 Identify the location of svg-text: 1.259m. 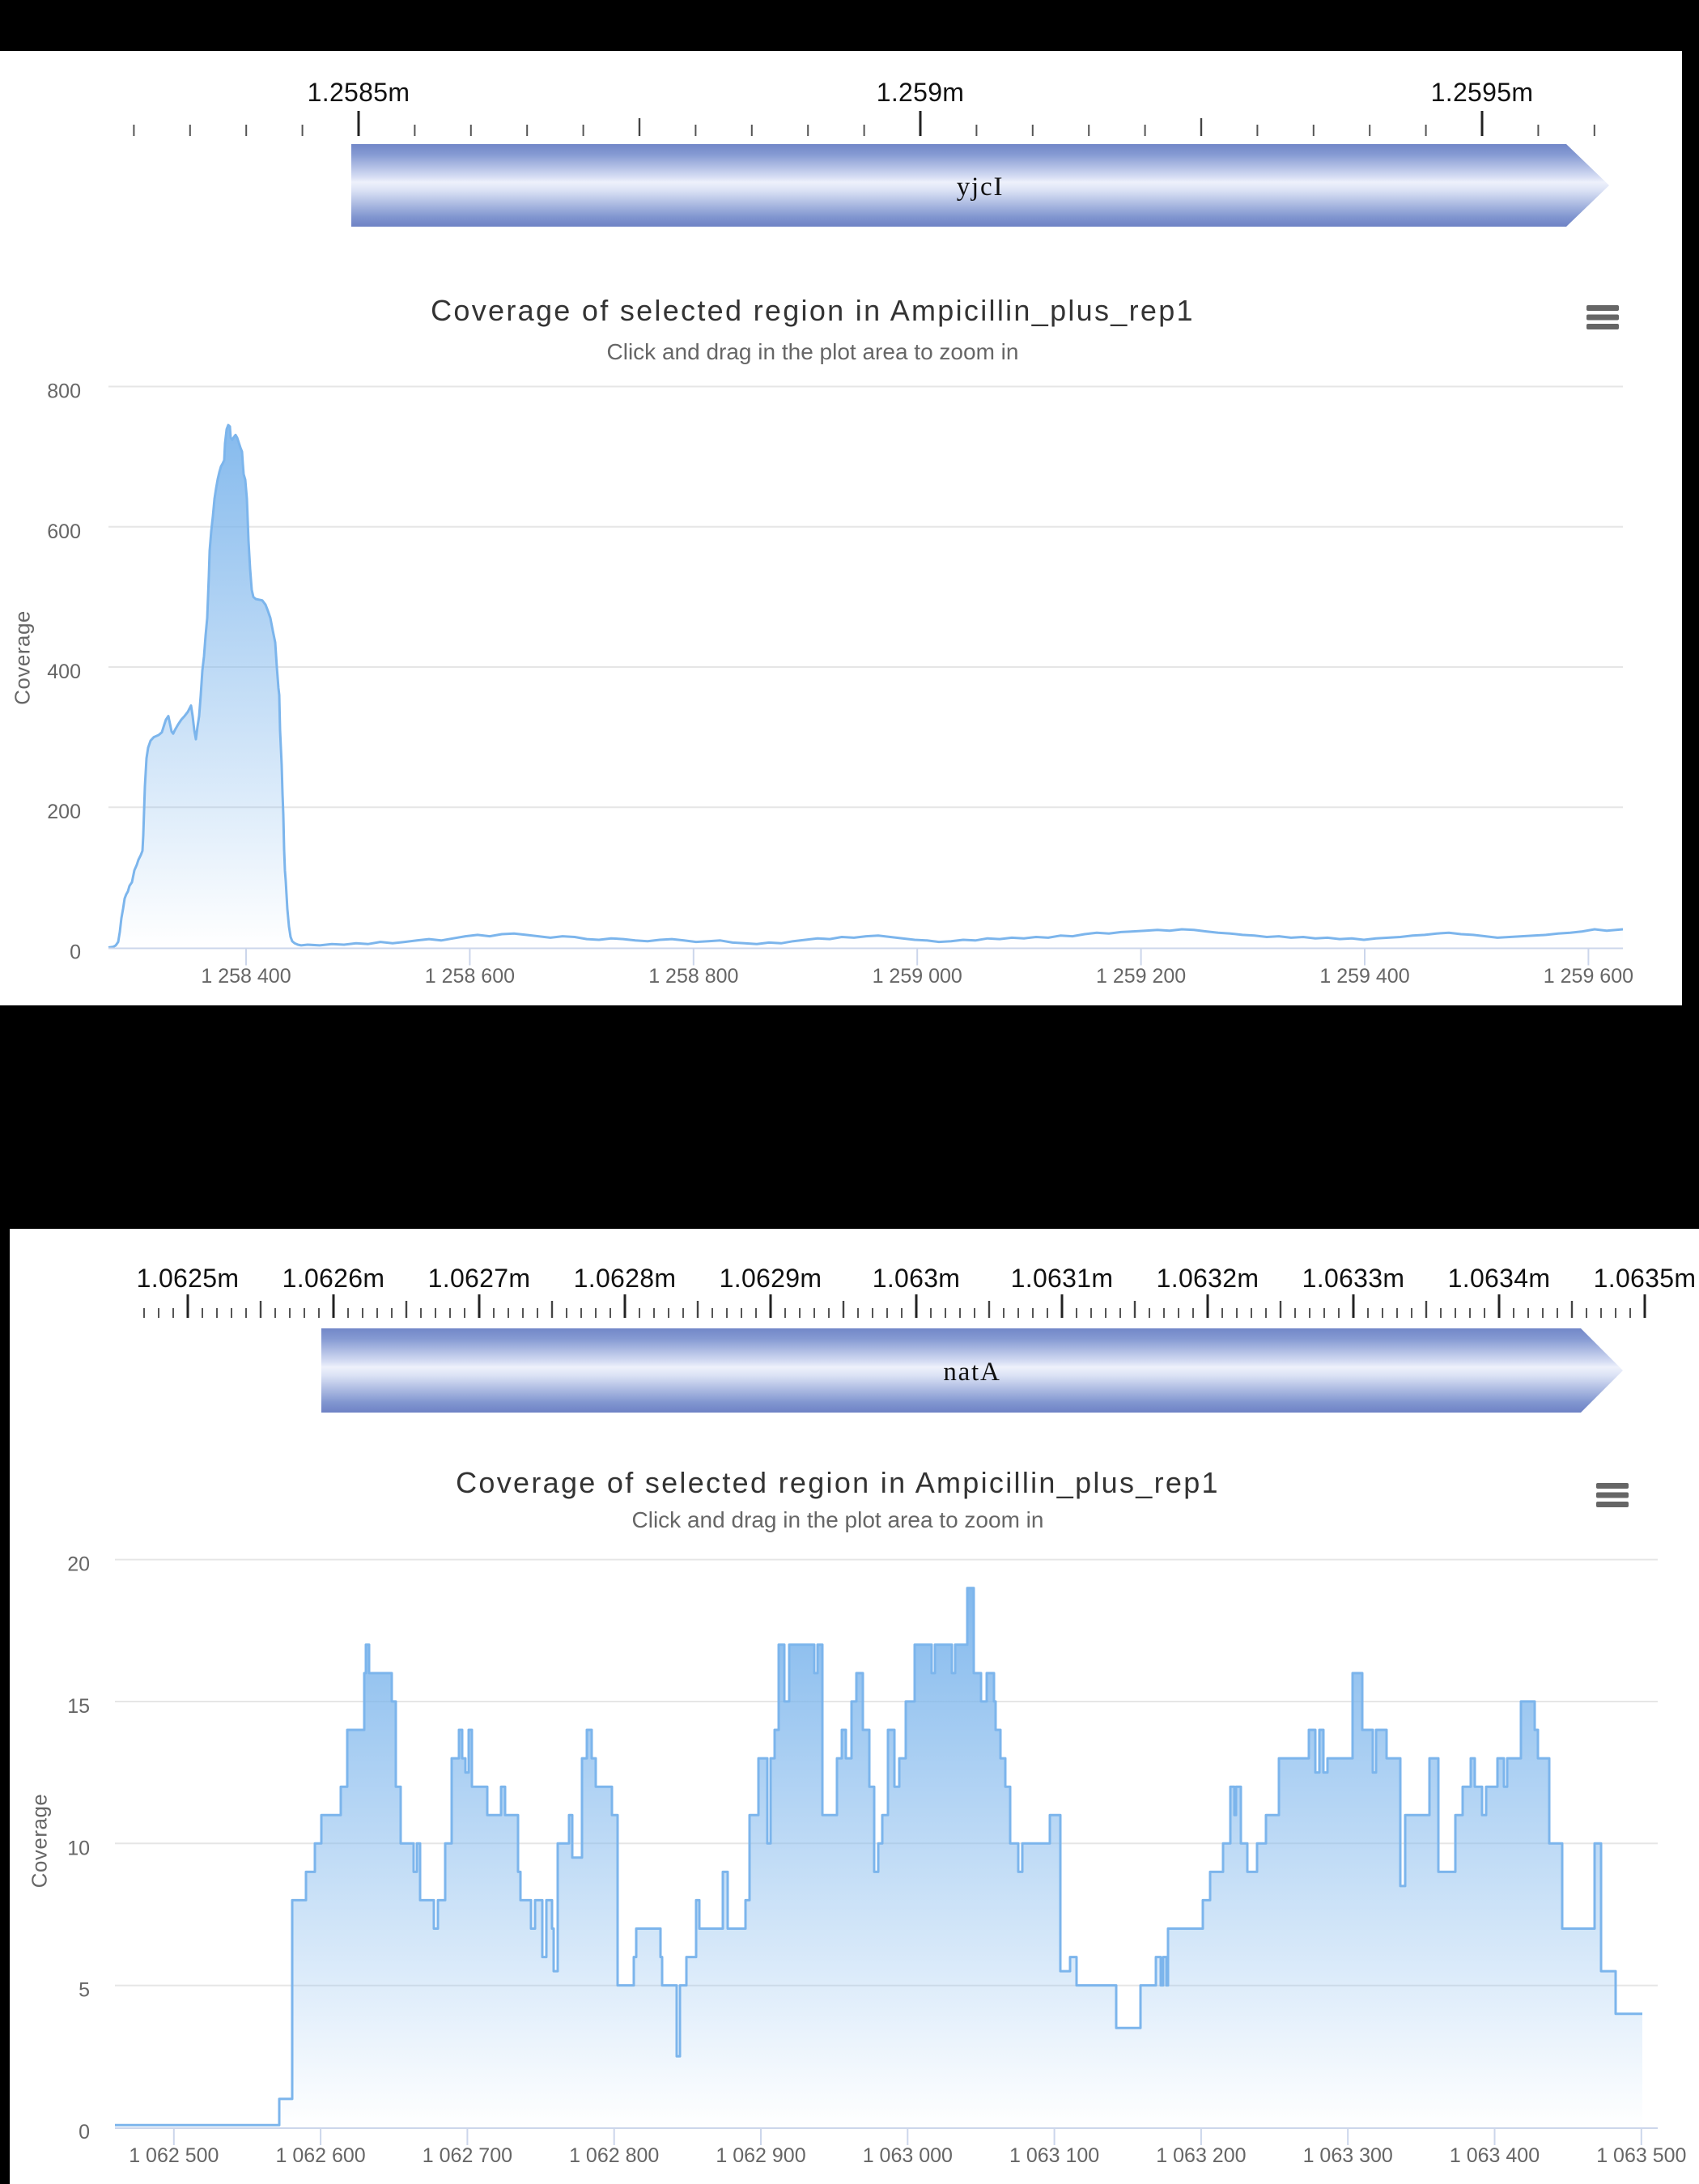
(921, 92).